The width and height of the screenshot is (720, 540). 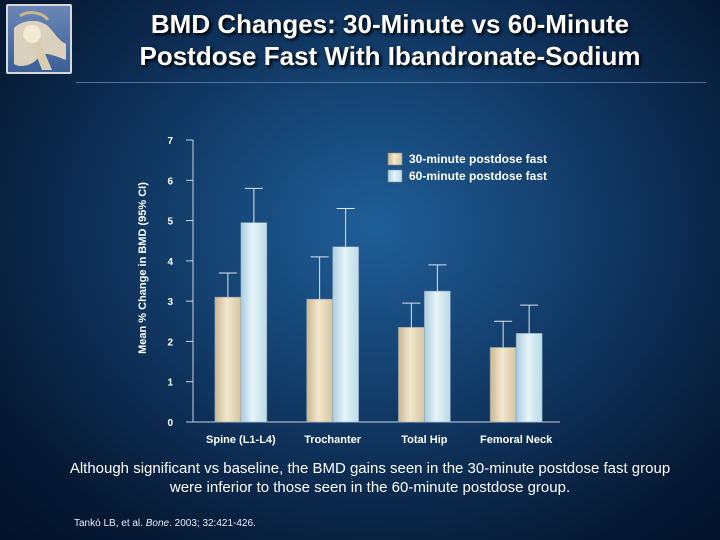 What do you see at coordinates (478, 176) in the screenshot?
I see `legend-label: 60-minute postdose fast` at bounding box center [478, 176].